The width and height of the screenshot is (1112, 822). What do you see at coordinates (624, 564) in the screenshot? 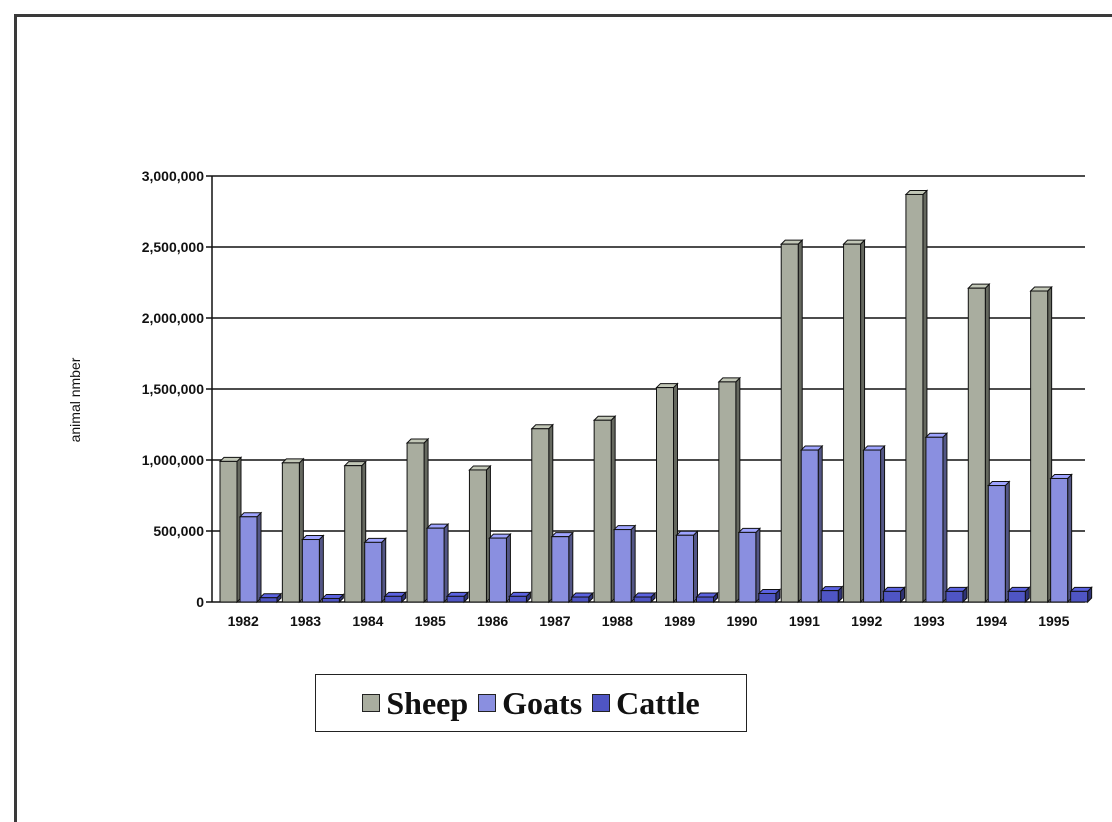
I see `bar-goats-1988` at bounding box center [624, 564].